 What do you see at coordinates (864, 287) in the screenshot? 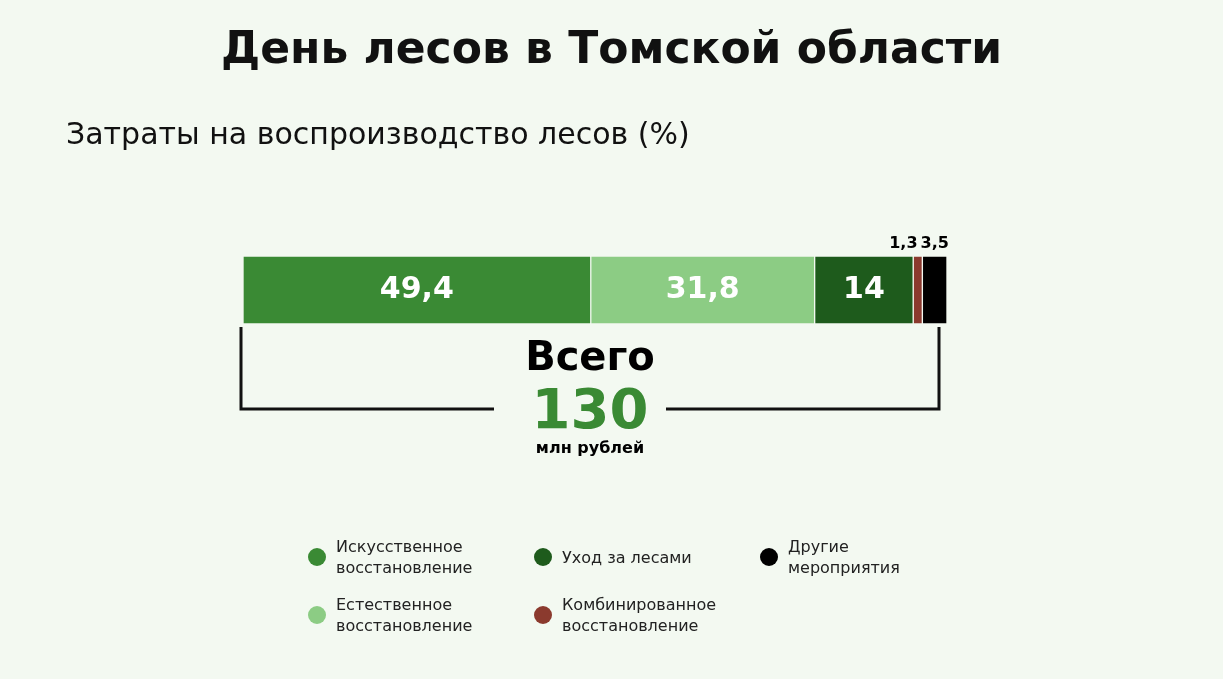
I see `data-label: 14` at bounding box center [864, 287].